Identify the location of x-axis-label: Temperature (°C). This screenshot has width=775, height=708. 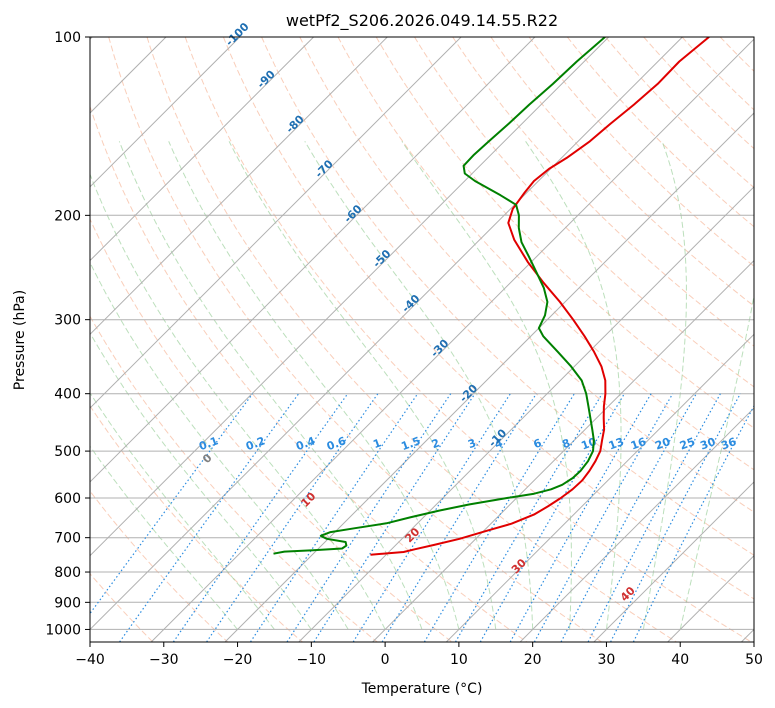
(422, 689).